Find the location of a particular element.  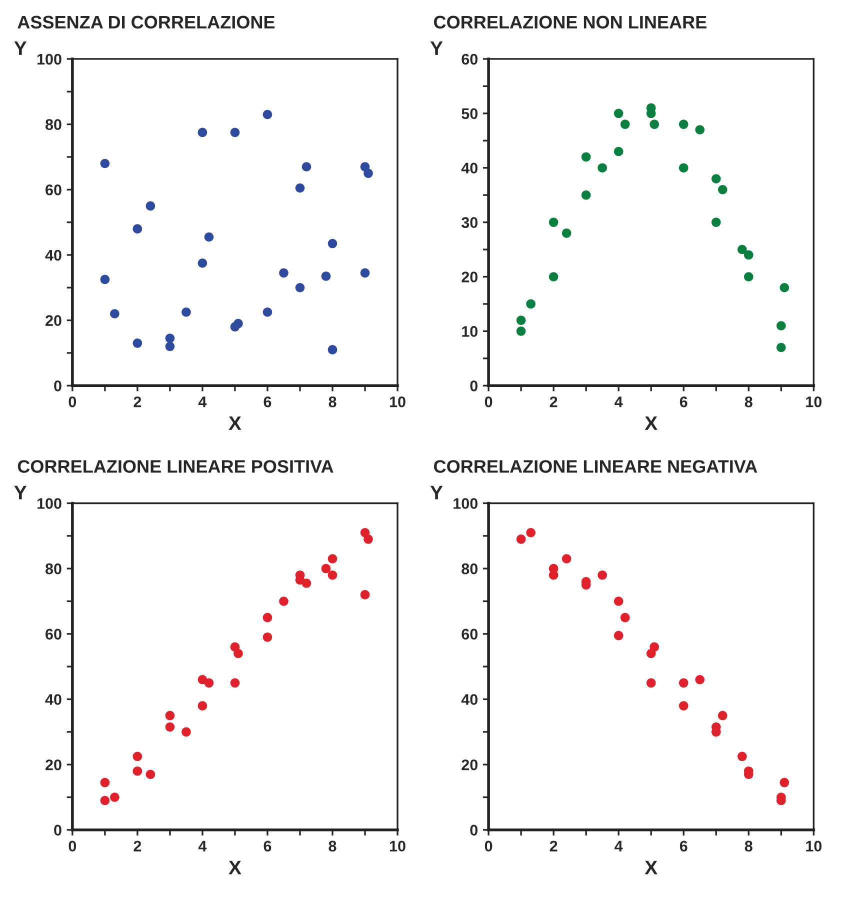

y-axis-title: Y is located at coordinates (20, 493).